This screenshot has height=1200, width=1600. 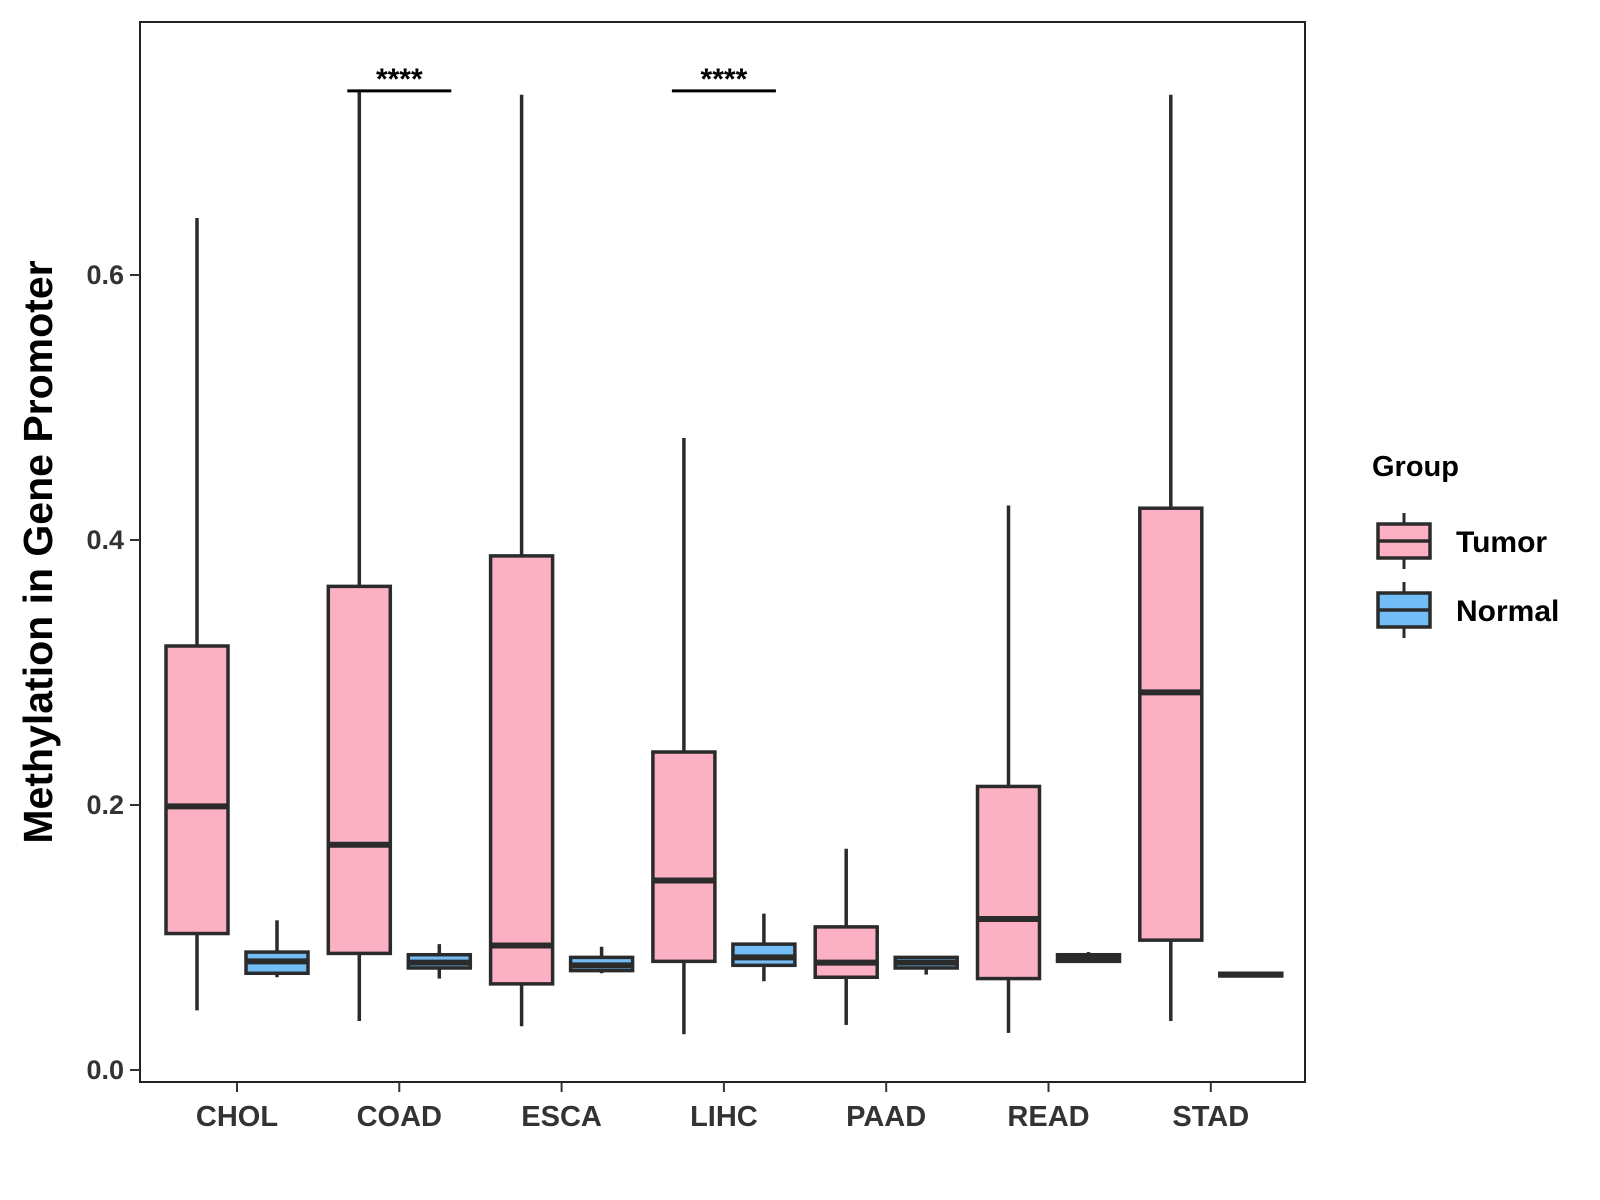 I want to click on box-tumor-stad, so click(x=1171, y=557).